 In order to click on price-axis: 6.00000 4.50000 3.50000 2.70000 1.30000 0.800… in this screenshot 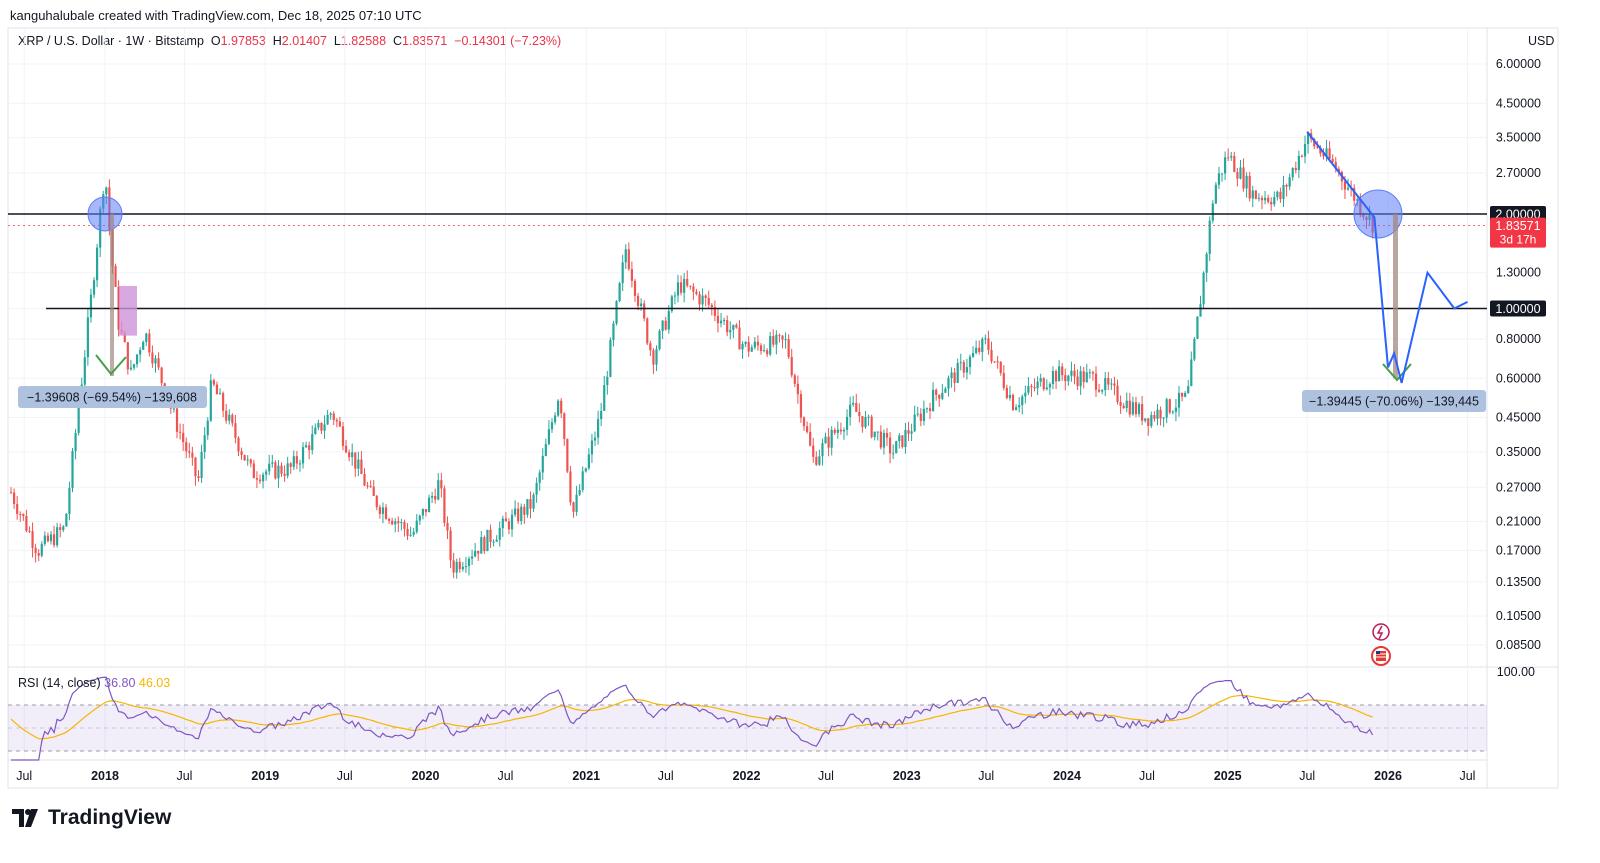, I will do `click(1518, 368)`.